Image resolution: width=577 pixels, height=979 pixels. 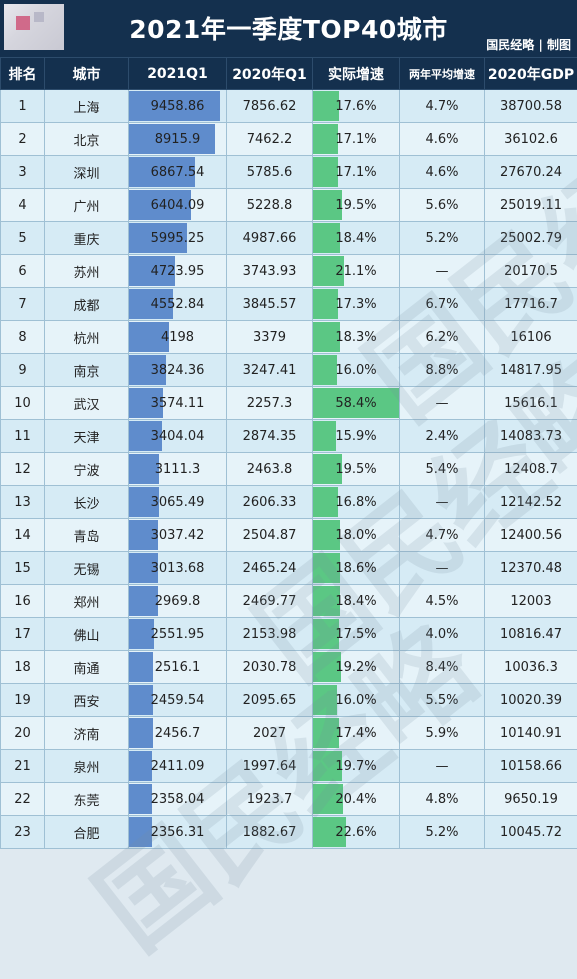 I want to click on q1-2021-cell-value: 4198, so click(x=177, y=337).